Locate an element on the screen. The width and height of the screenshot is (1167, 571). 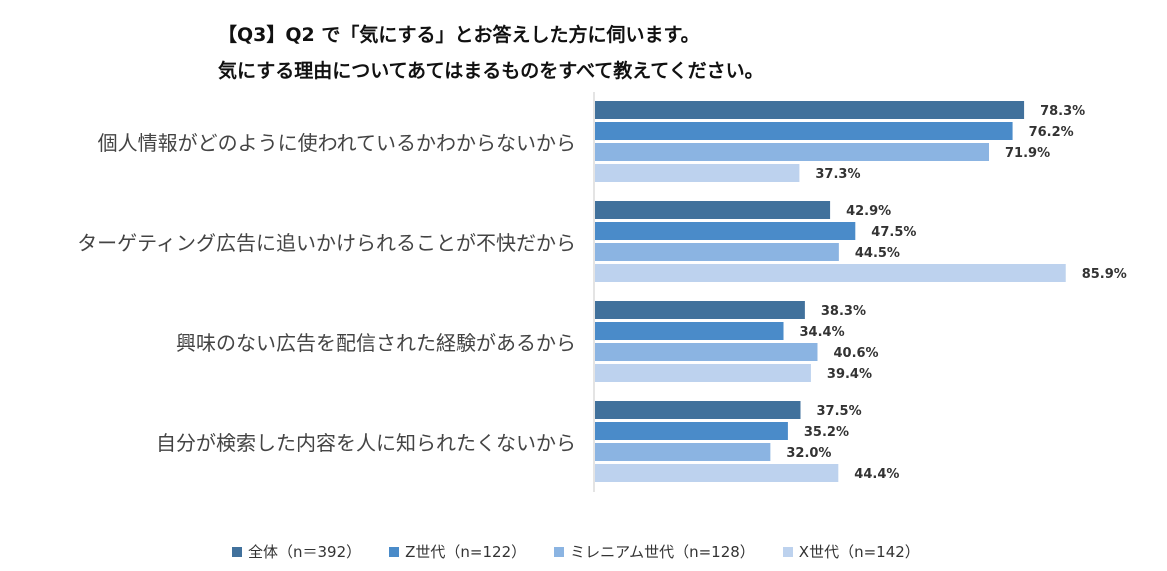
legend-label: X世代（n=142） is located at coordinates (859, 552).